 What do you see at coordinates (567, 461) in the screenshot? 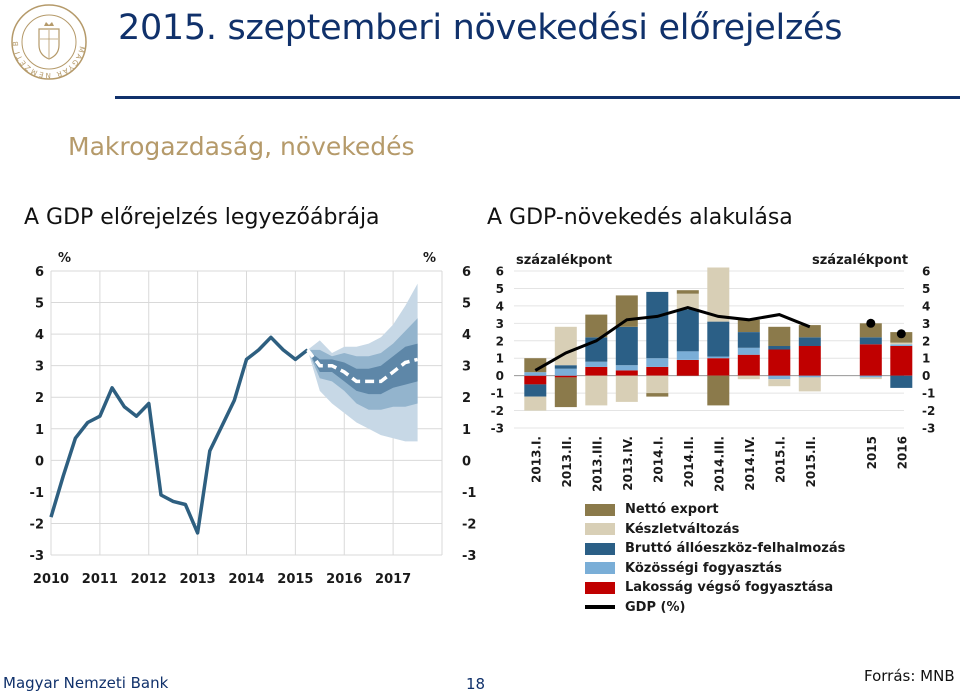
I see `x-tick-label: 2013.II.` at bounding box center [567, 461].